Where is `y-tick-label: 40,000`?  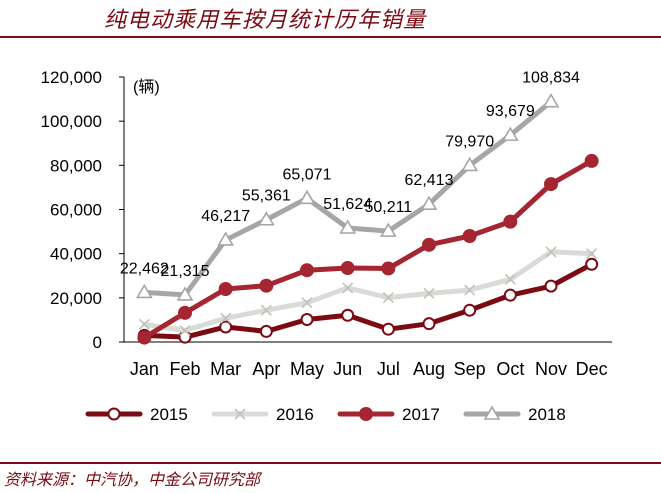 y-tick-label: 40,000 is located at coordinates (76, 254).